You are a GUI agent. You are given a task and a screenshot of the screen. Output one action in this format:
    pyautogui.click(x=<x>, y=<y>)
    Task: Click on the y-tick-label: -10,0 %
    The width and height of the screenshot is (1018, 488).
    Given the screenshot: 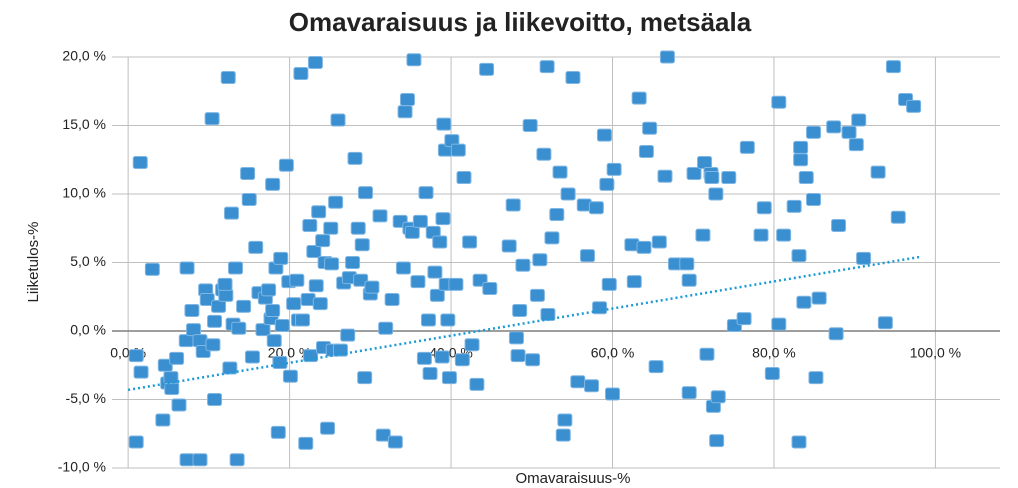 What is the action you would take?
    pyautogui.click(x=82, y=467)
    